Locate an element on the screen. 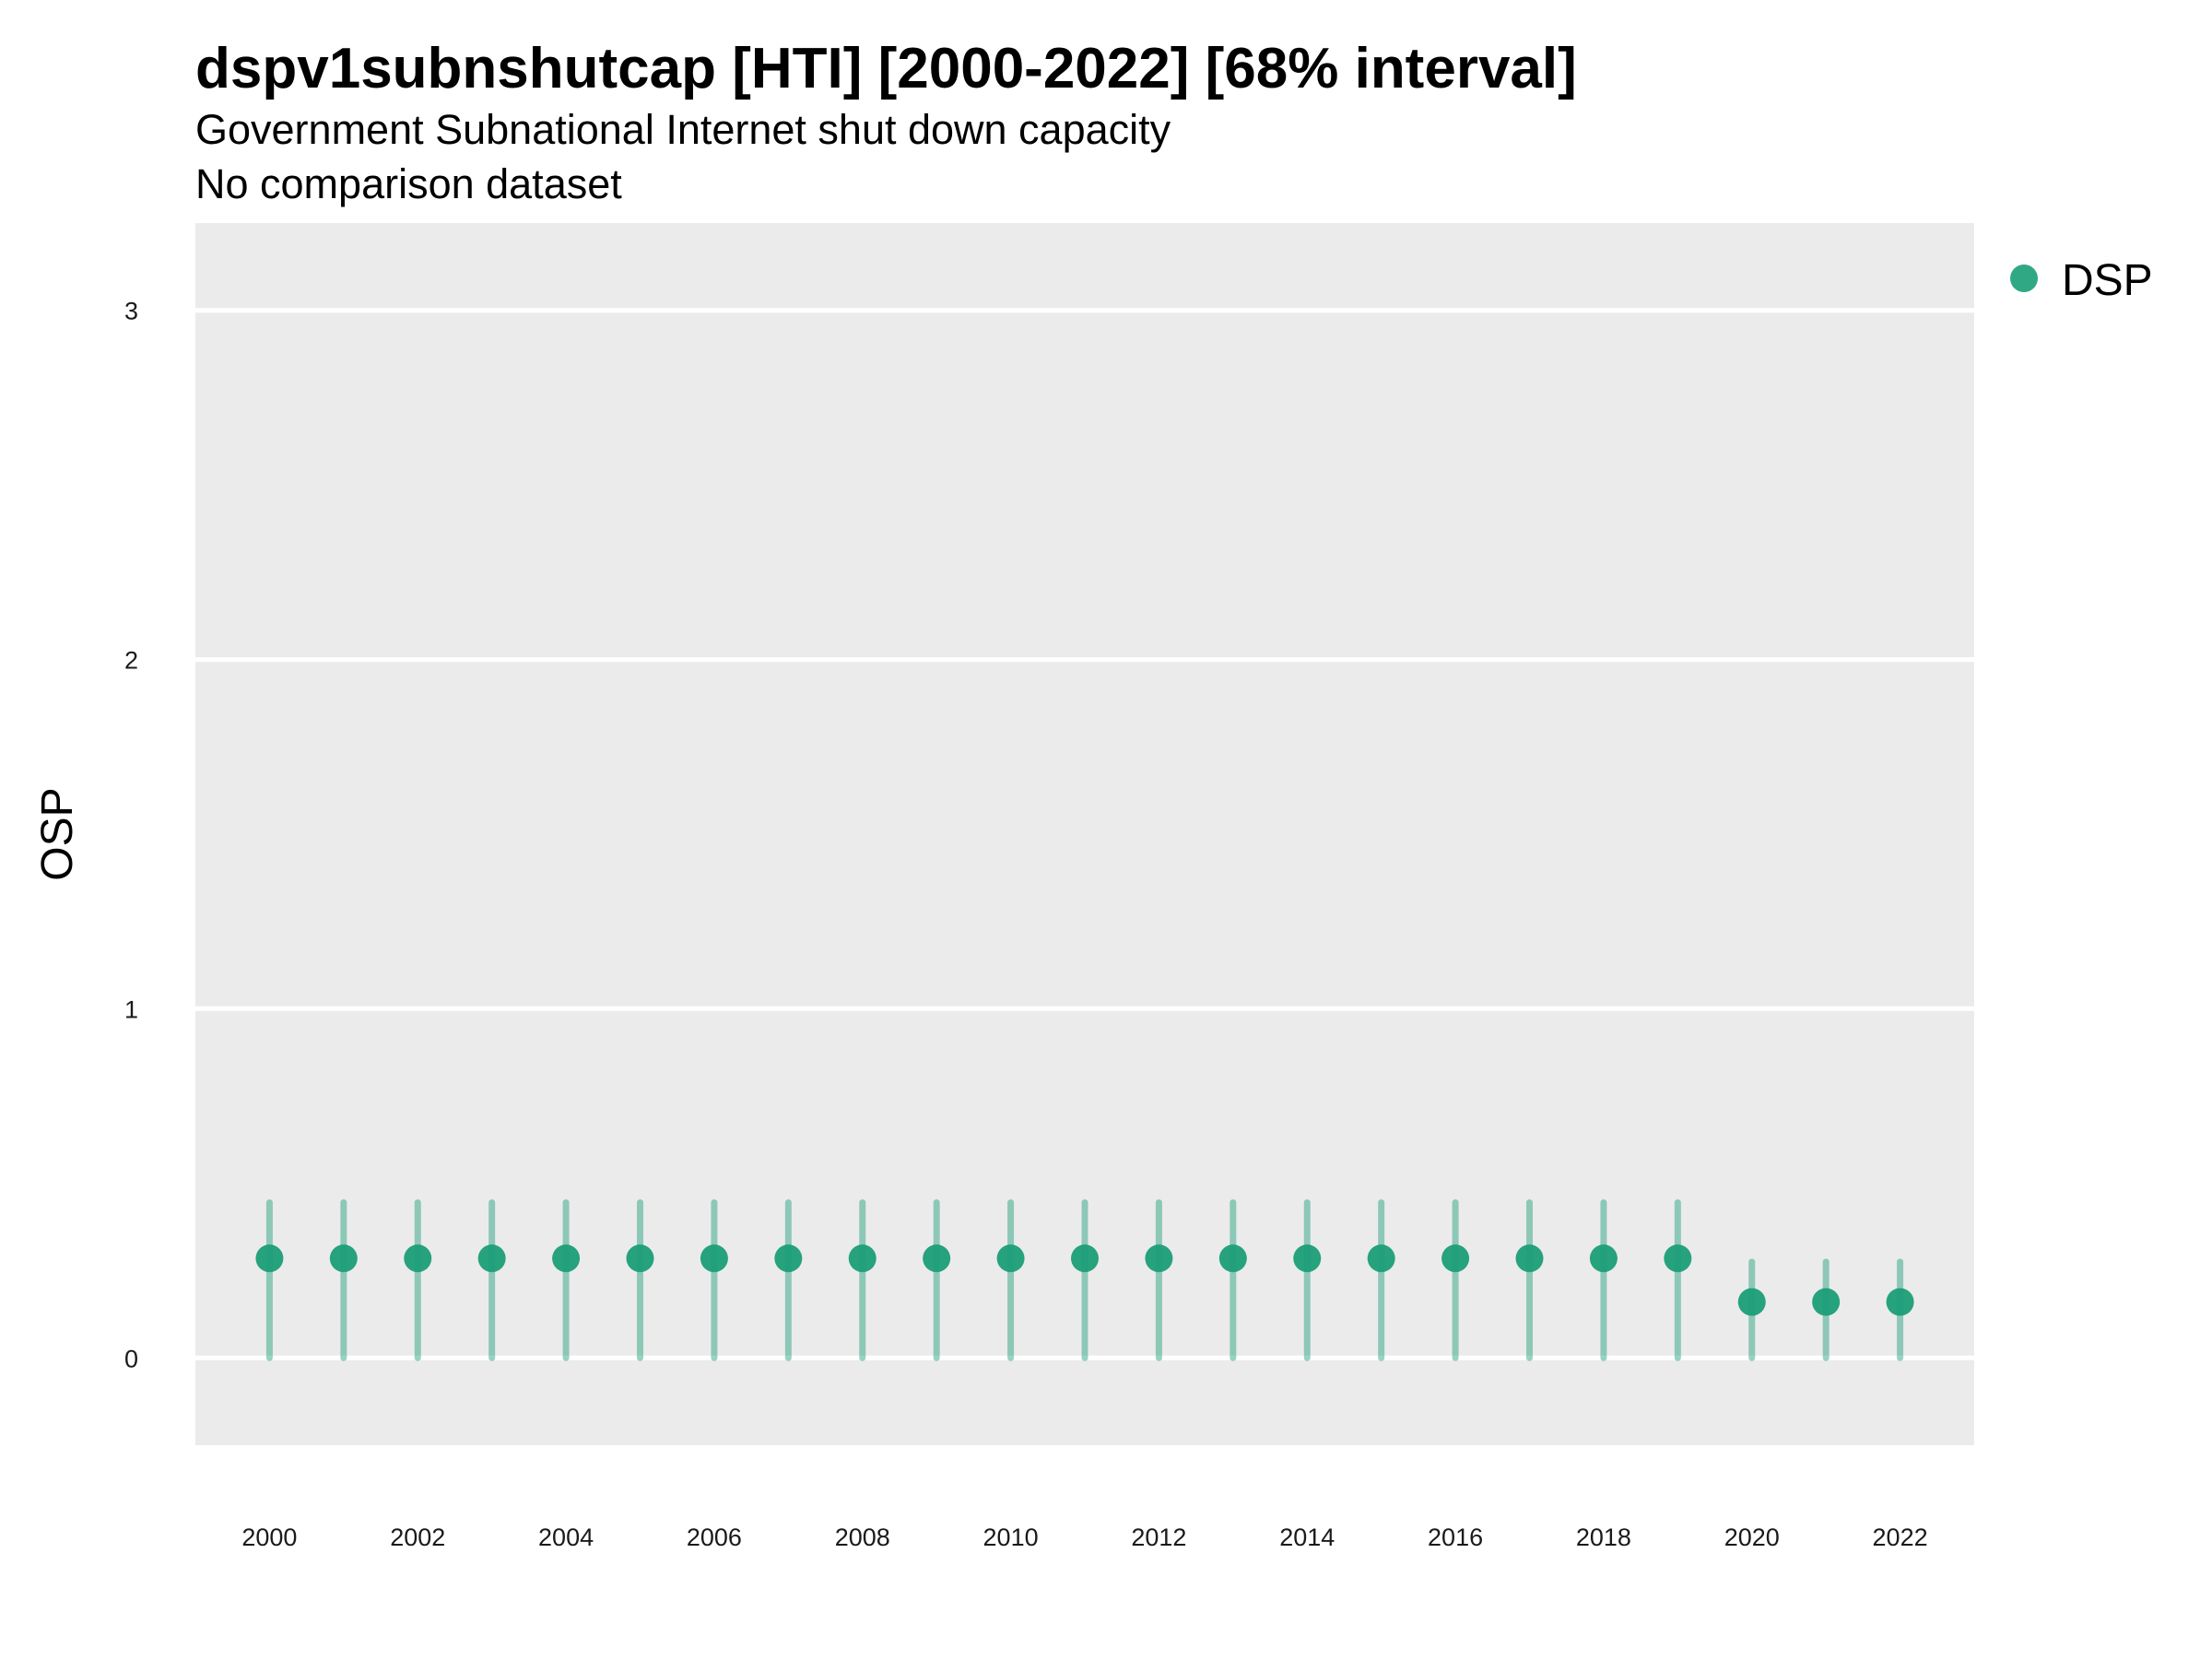 The height and width of the screenshot is (1659, 2212). x-tick-label: 2006 is located at coordinates (714, 1537).